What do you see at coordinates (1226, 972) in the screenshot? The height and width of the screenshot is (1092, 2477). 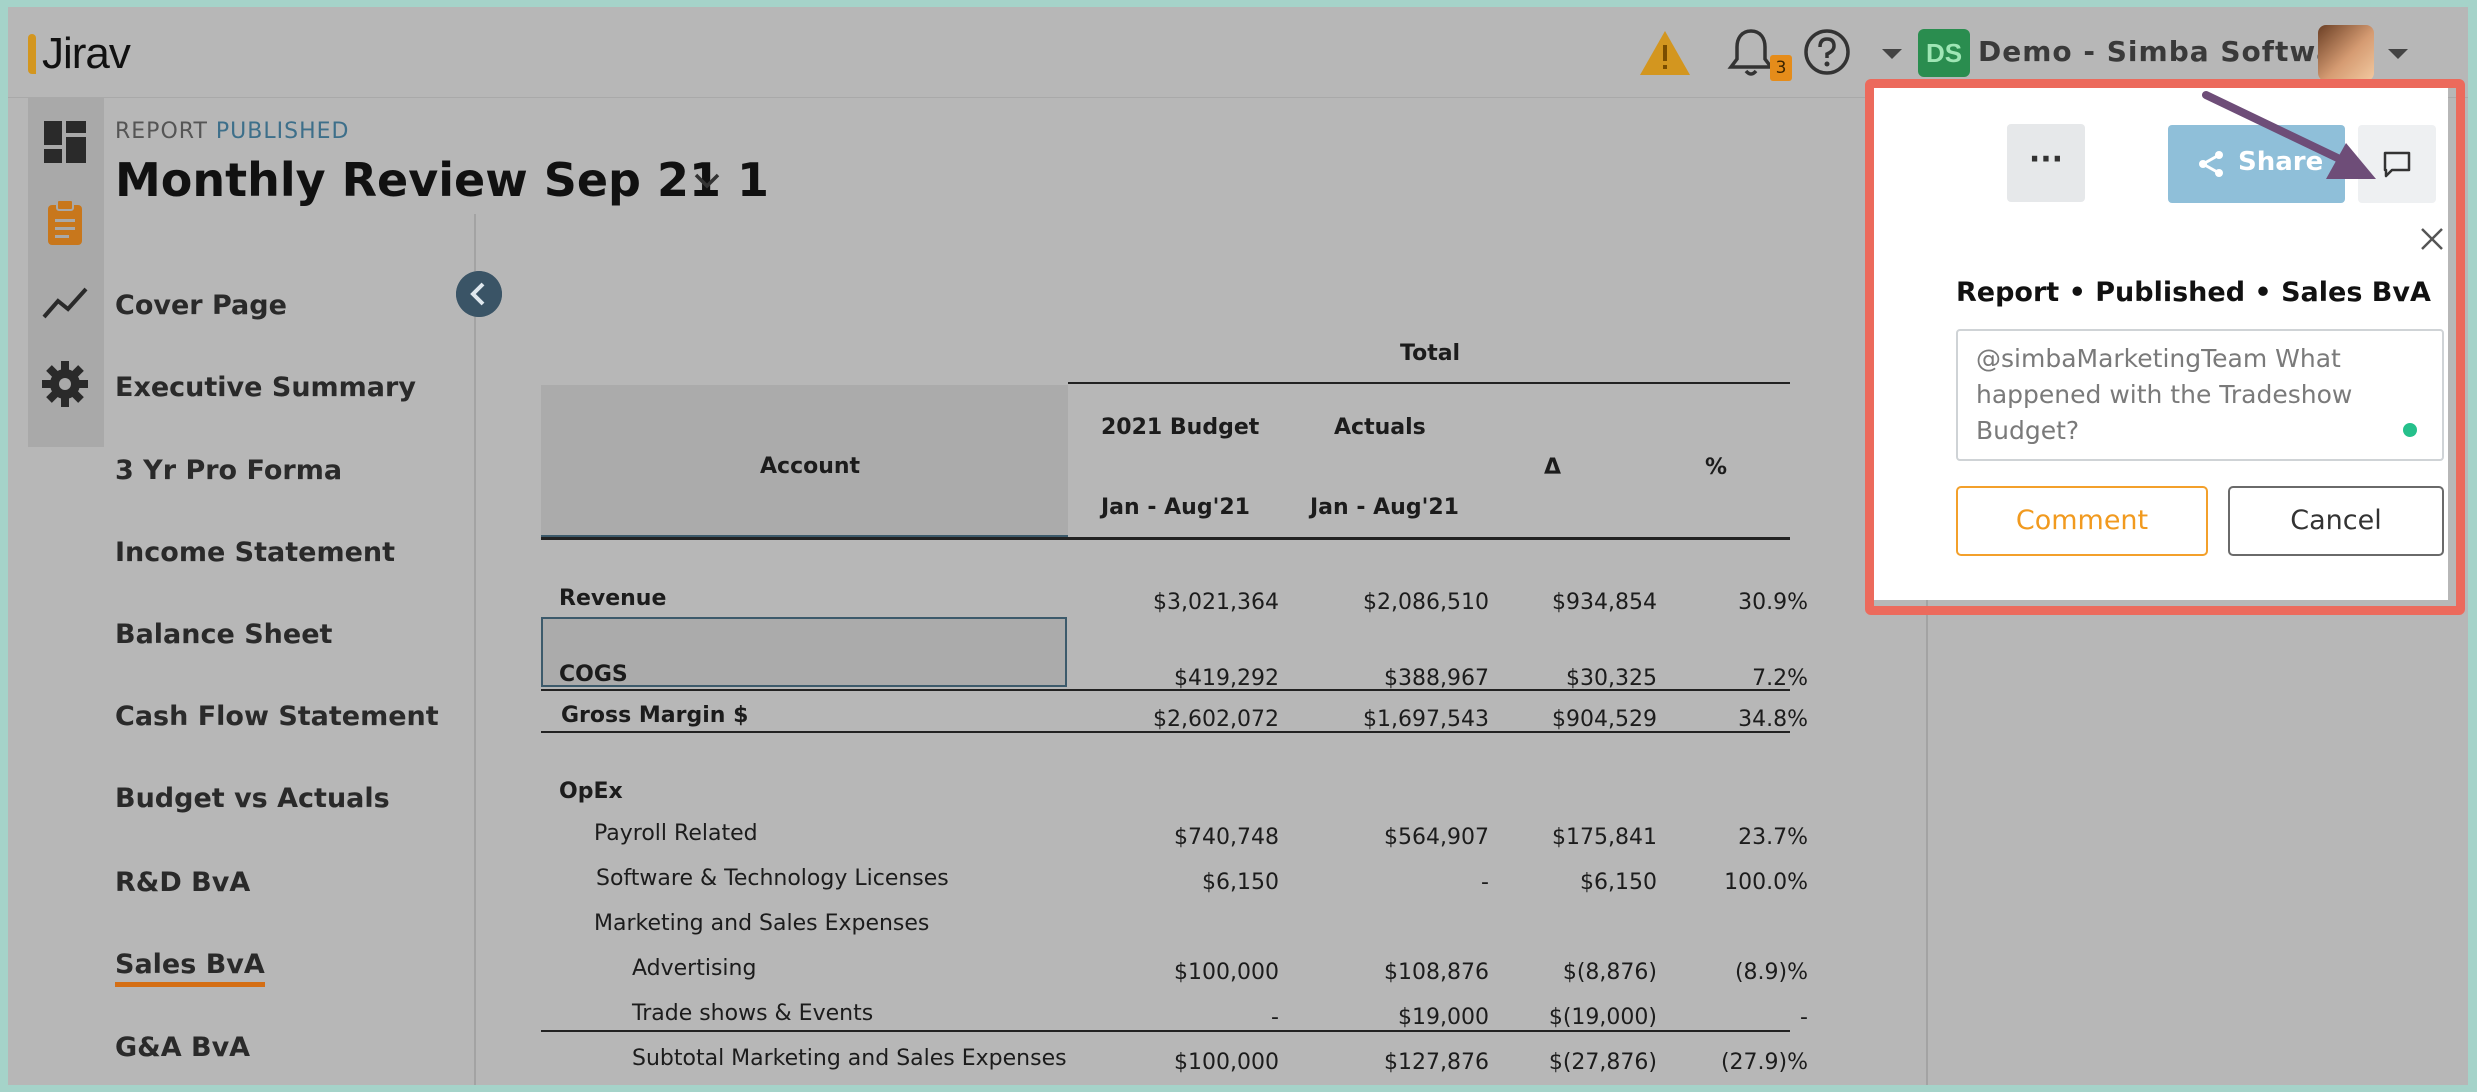 I see `row-budget-value: $100,000` at bounding box center [1226, 972].